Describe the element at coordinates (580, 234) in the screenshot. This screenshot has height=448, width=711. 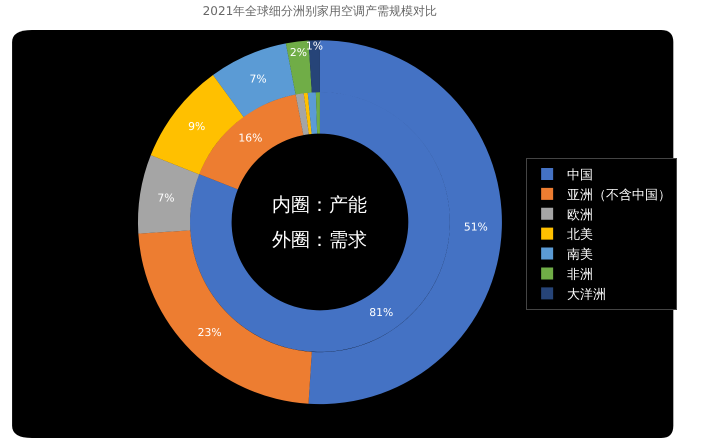
I see `legend-label: 北美` at that location.